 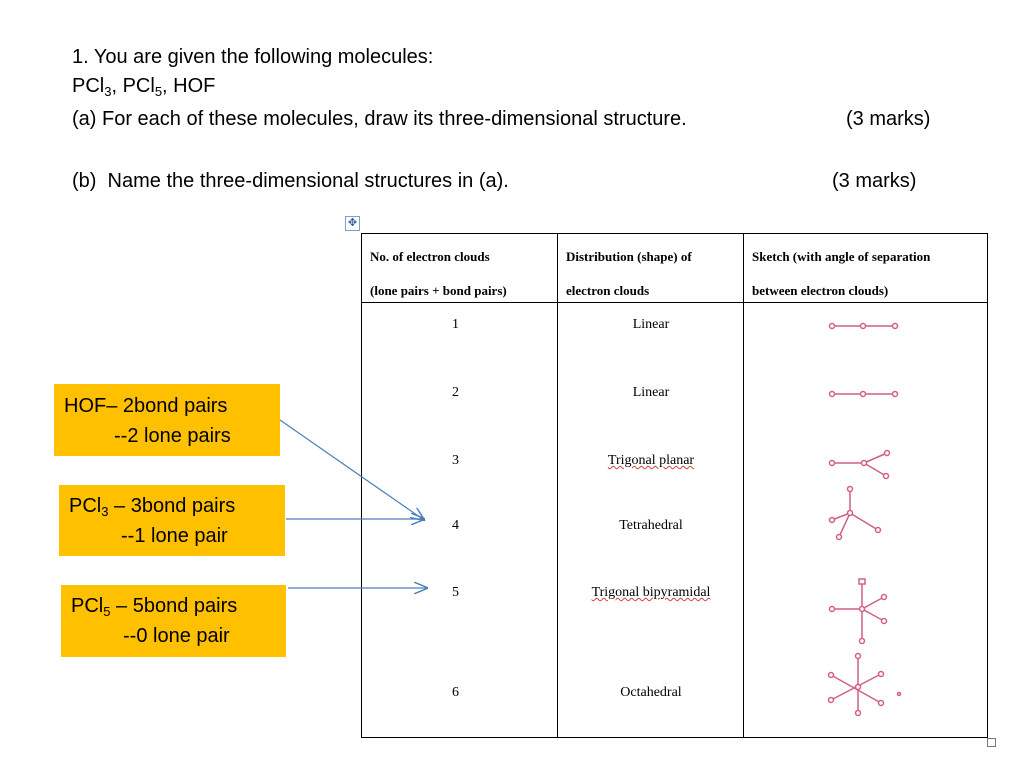 I want to click on row-2-shape: Linear, so click(x=651, y=392).